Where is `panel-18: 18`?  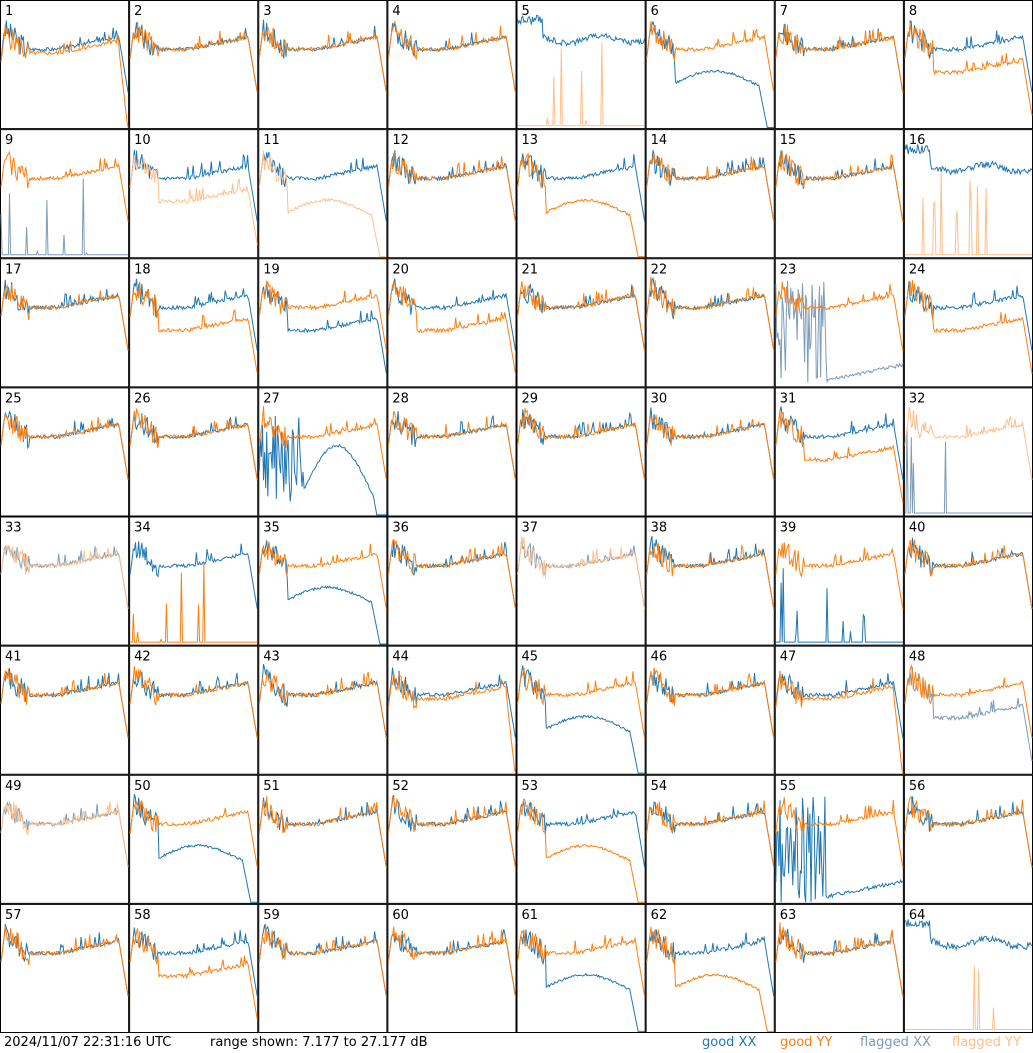 panel-18: 18 is located at coordinates (194, 323).